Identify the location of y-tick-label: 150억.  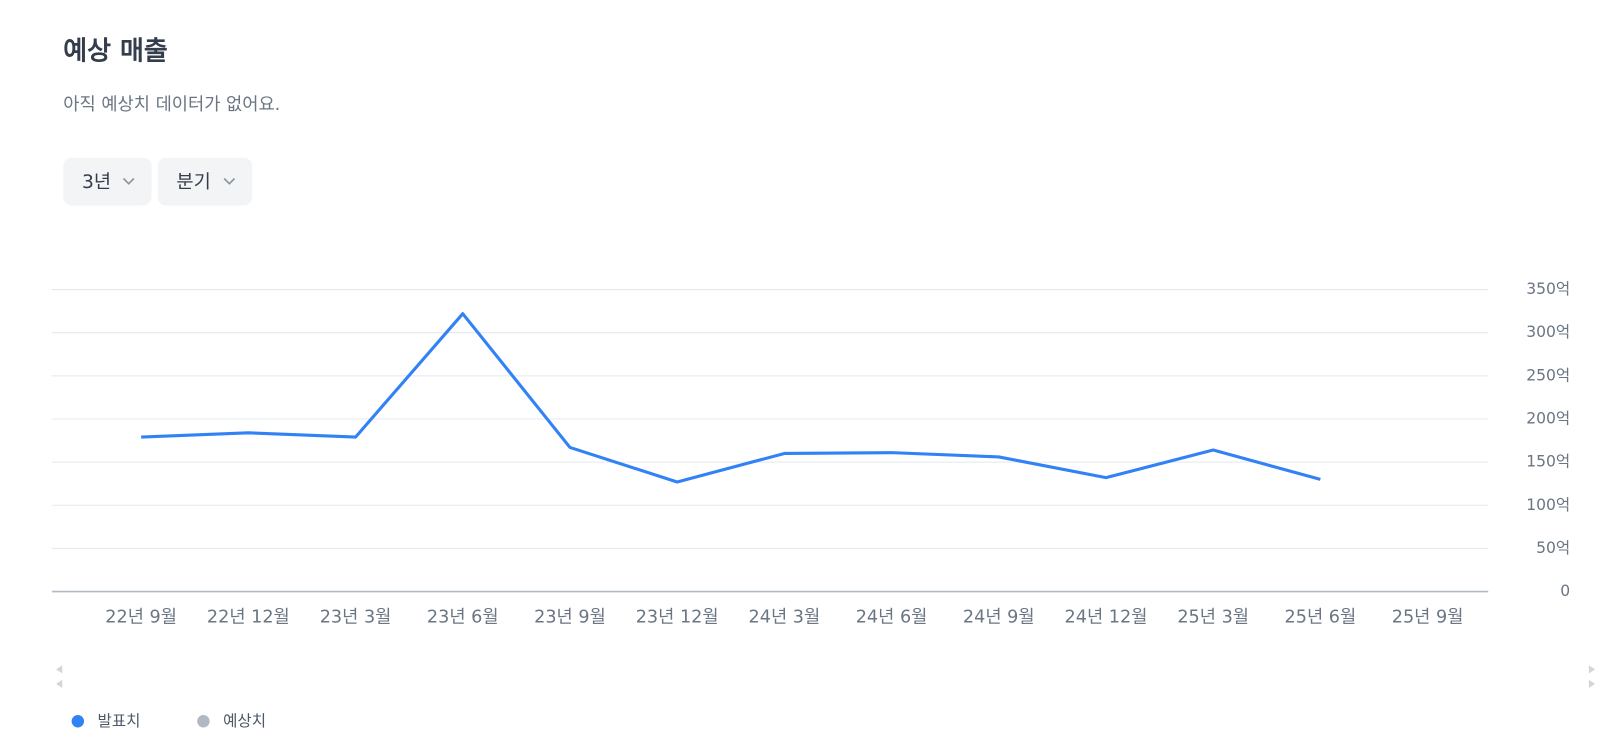
(1548, 462).